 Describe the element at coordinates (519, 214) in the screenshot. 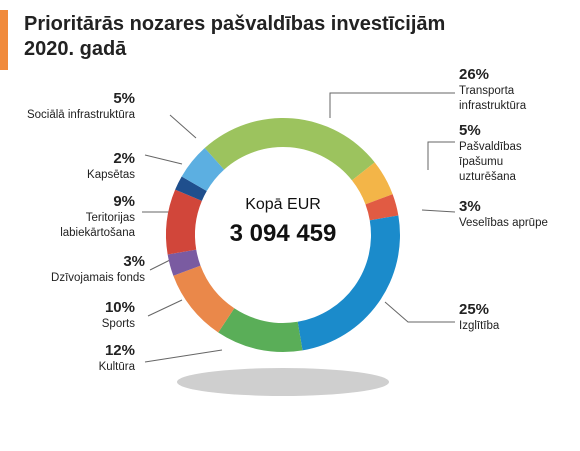

I see `segment-label: 3% Veselības aprūpe` at that location.